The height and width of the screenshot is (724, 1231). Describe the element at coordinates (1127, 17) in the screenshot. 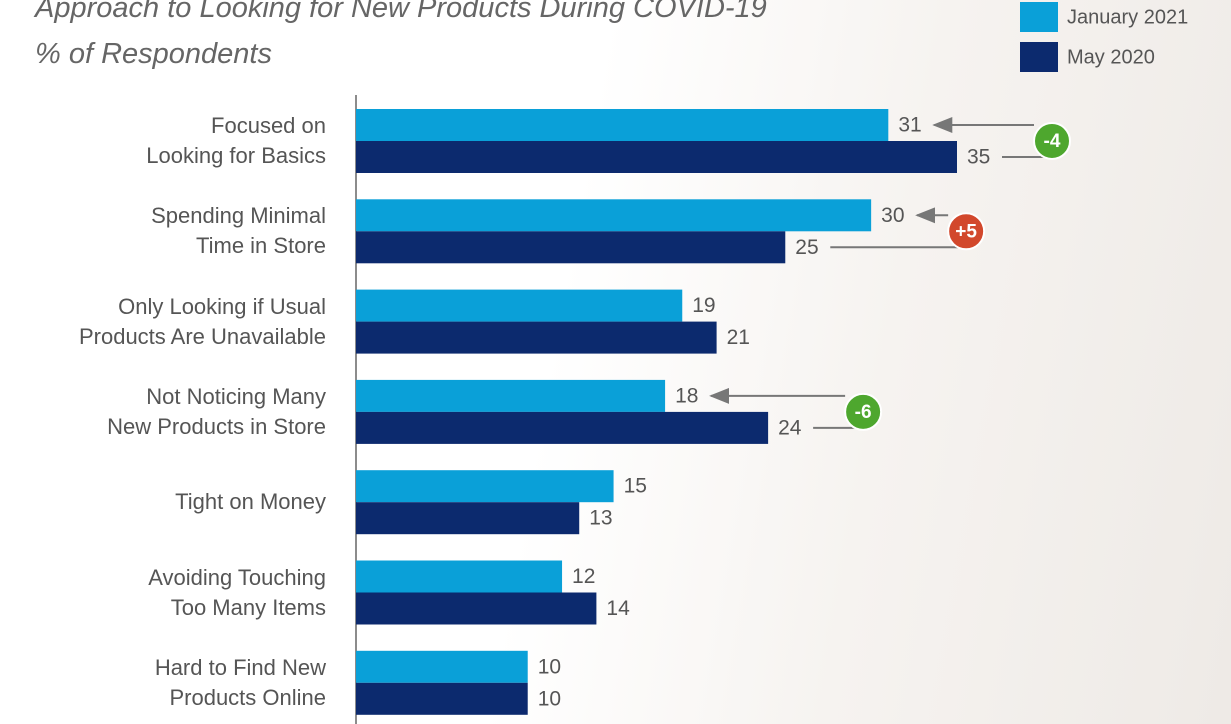

I see `legend-label: January 2021` at that location.